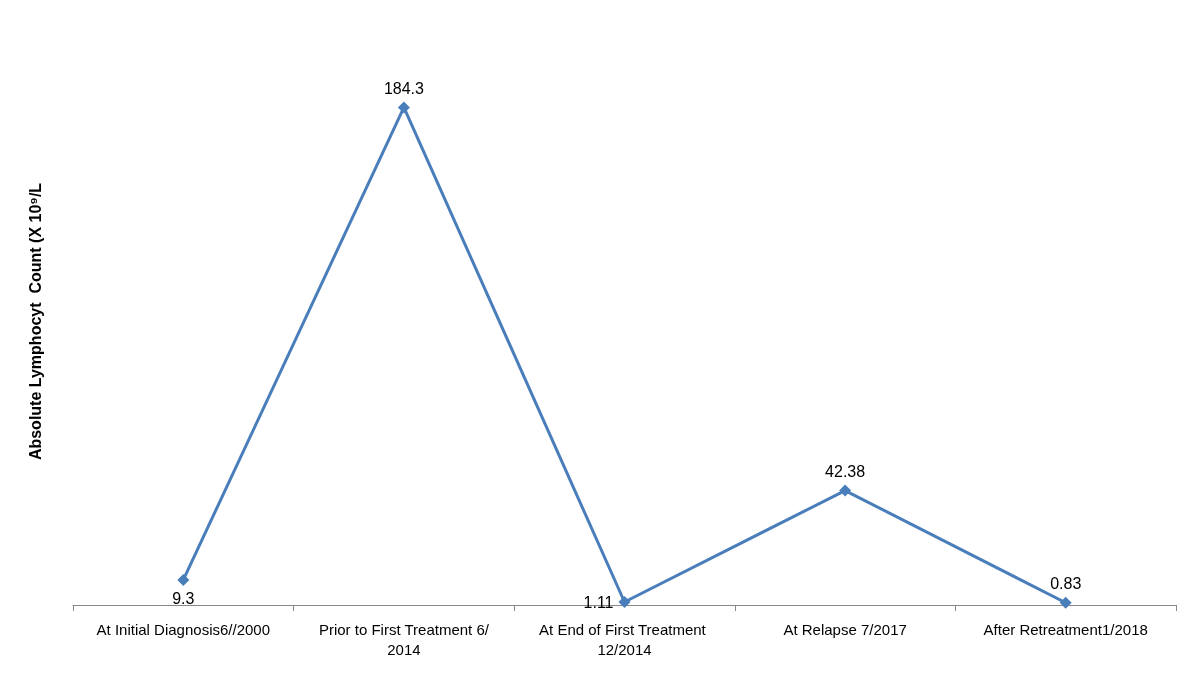  What do you see at coordinates (1066, 584) in the screenshot?
I see `data-label: 0.83` at bounding box center [1066, 584].